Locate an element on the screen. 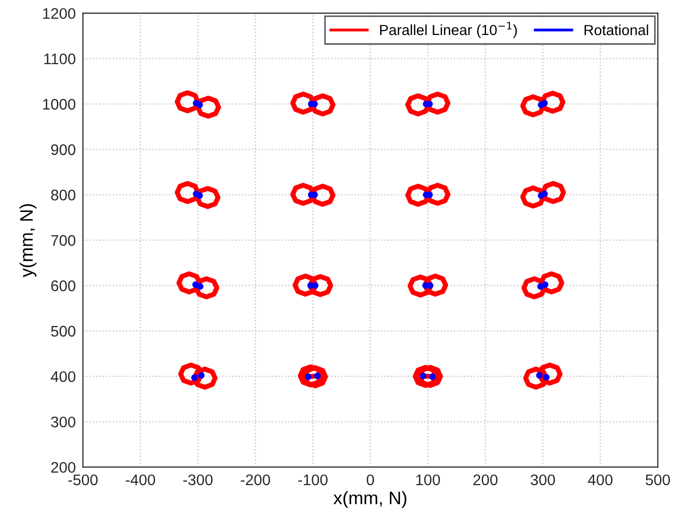 The width and height of the screenshot is (674, 529). x-tick-label: 0 is located at coordinates (370, 480).